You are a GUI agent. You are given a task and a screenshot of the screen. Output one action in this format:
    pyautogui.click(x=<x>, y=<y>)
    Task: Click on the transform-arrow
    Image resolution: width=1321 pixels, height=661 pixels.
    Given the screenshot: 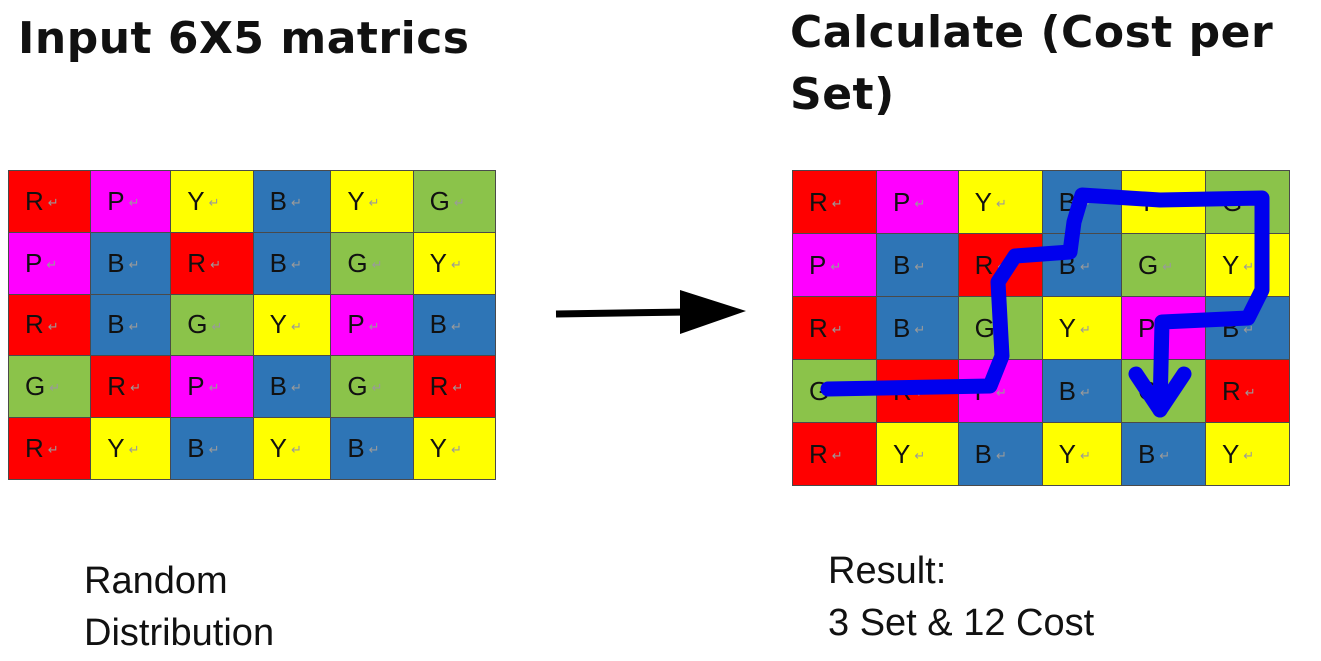 What is the action you would take?
    pyautogui.click(x=650, y=312)
    